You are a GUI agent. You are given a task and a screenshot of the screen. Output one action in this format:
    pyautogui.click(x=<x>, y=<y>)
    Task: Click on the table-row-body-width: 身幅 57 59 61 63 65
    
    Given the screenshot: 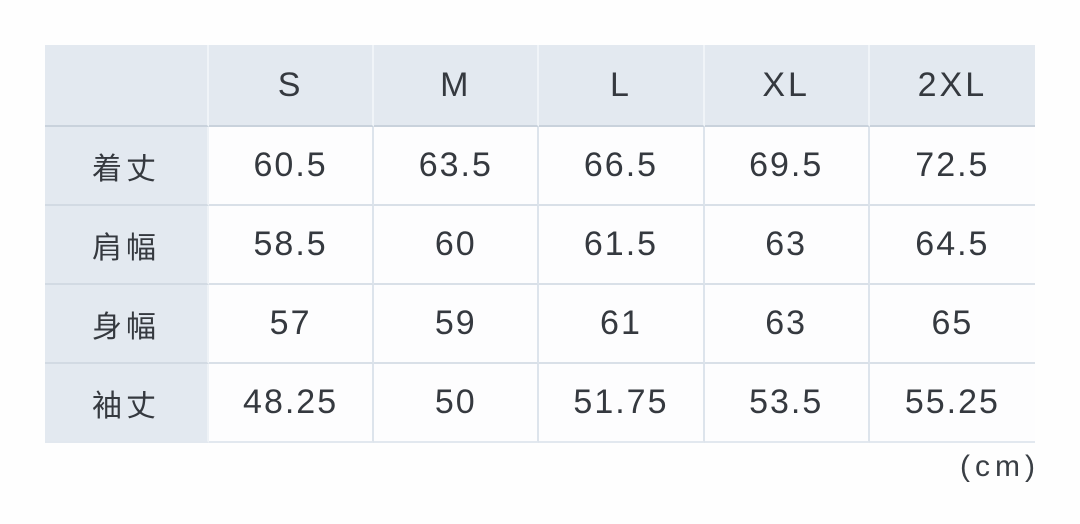 What is the action you would take?
    pyautogui.click(x=540, y=324)
    